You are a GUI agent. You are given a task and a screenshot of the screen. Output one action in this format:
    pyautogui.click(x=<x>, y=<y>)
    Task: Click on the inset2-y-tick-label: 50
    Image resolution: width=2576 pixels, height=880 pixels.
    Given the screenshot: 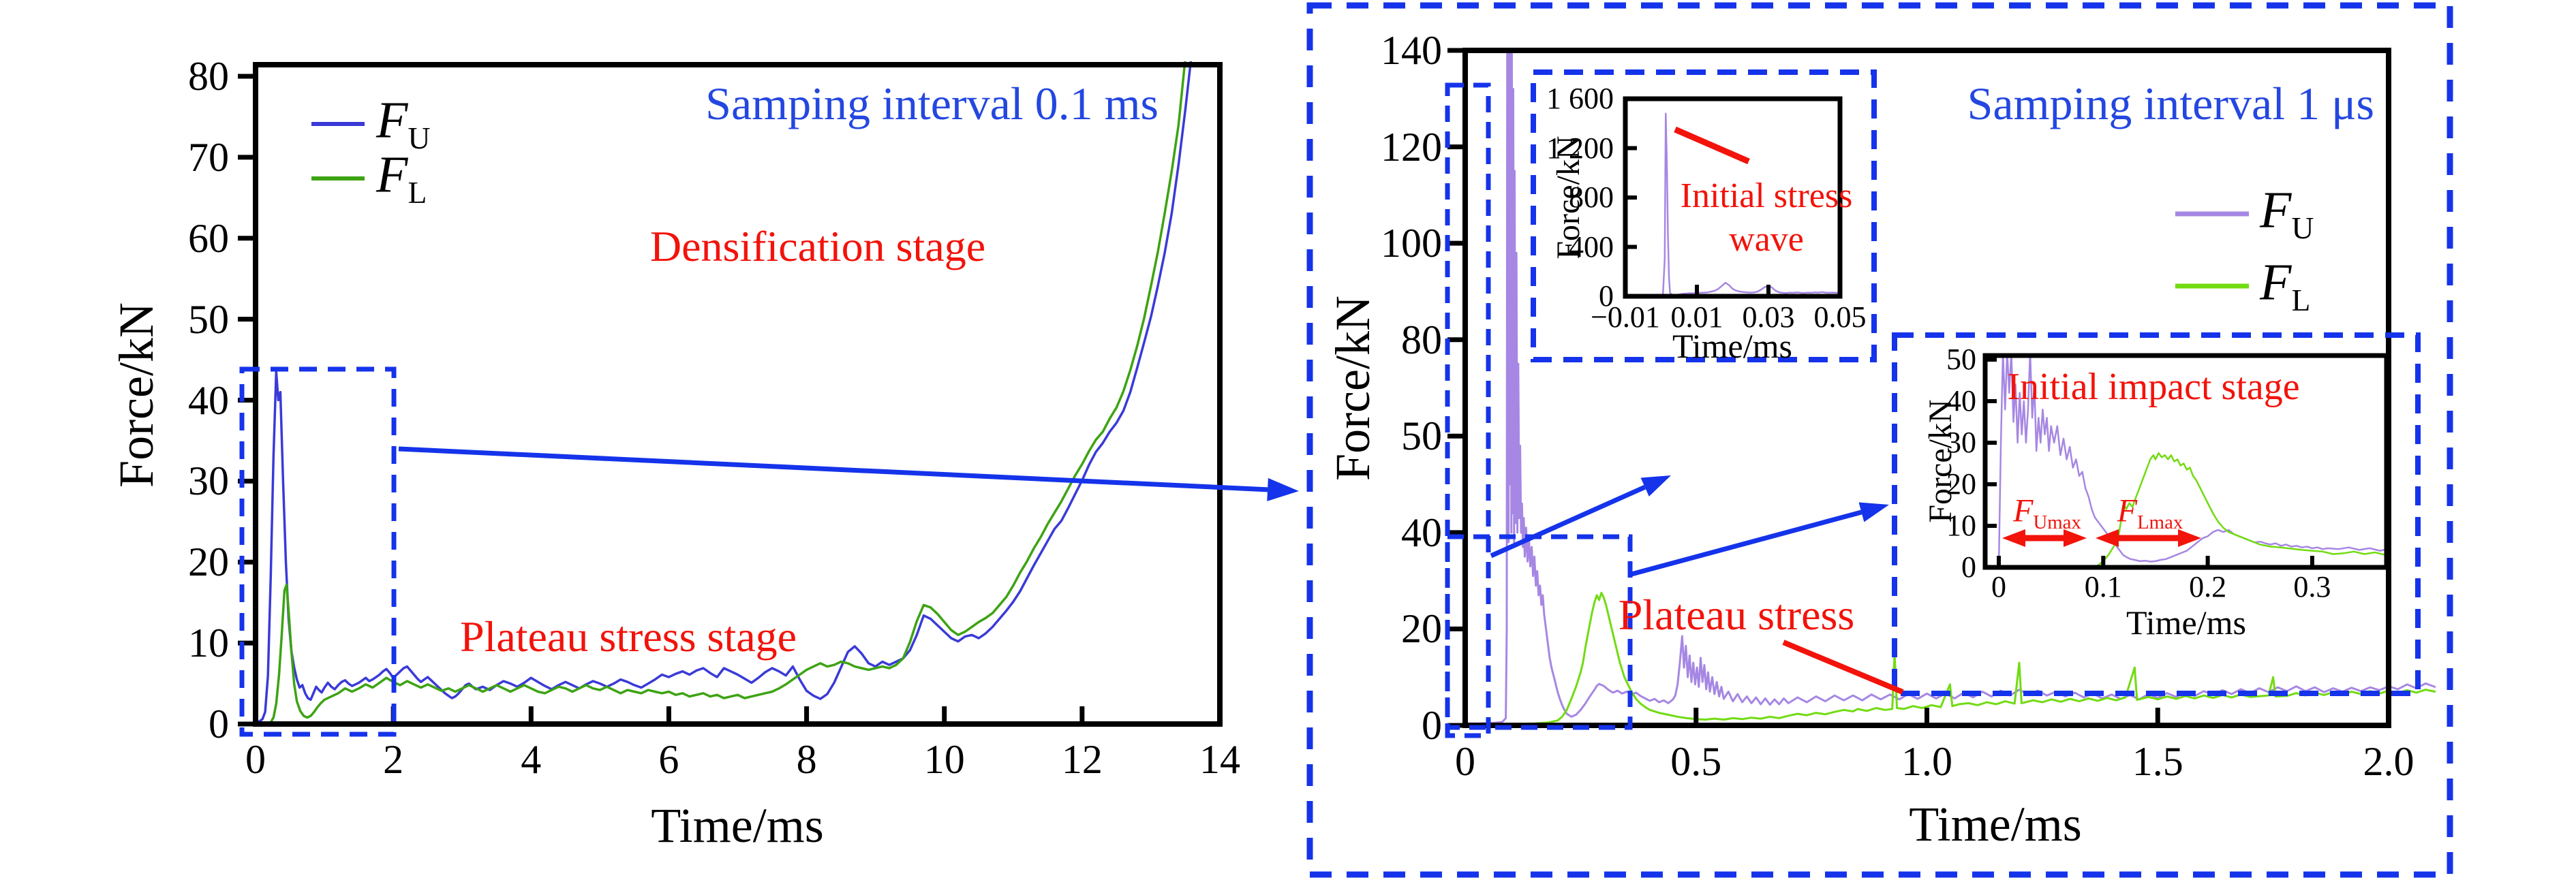 What is the action you would take?
    pyautogui.click(x=1961, y=360)
    